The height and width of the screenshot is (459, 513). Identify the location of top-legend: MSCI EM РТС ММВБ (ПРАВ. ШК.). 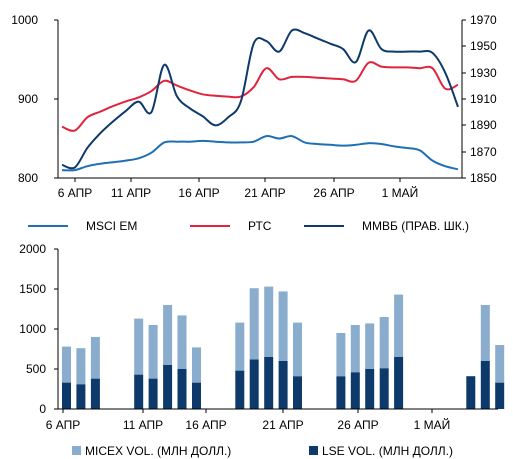
(248, 226).